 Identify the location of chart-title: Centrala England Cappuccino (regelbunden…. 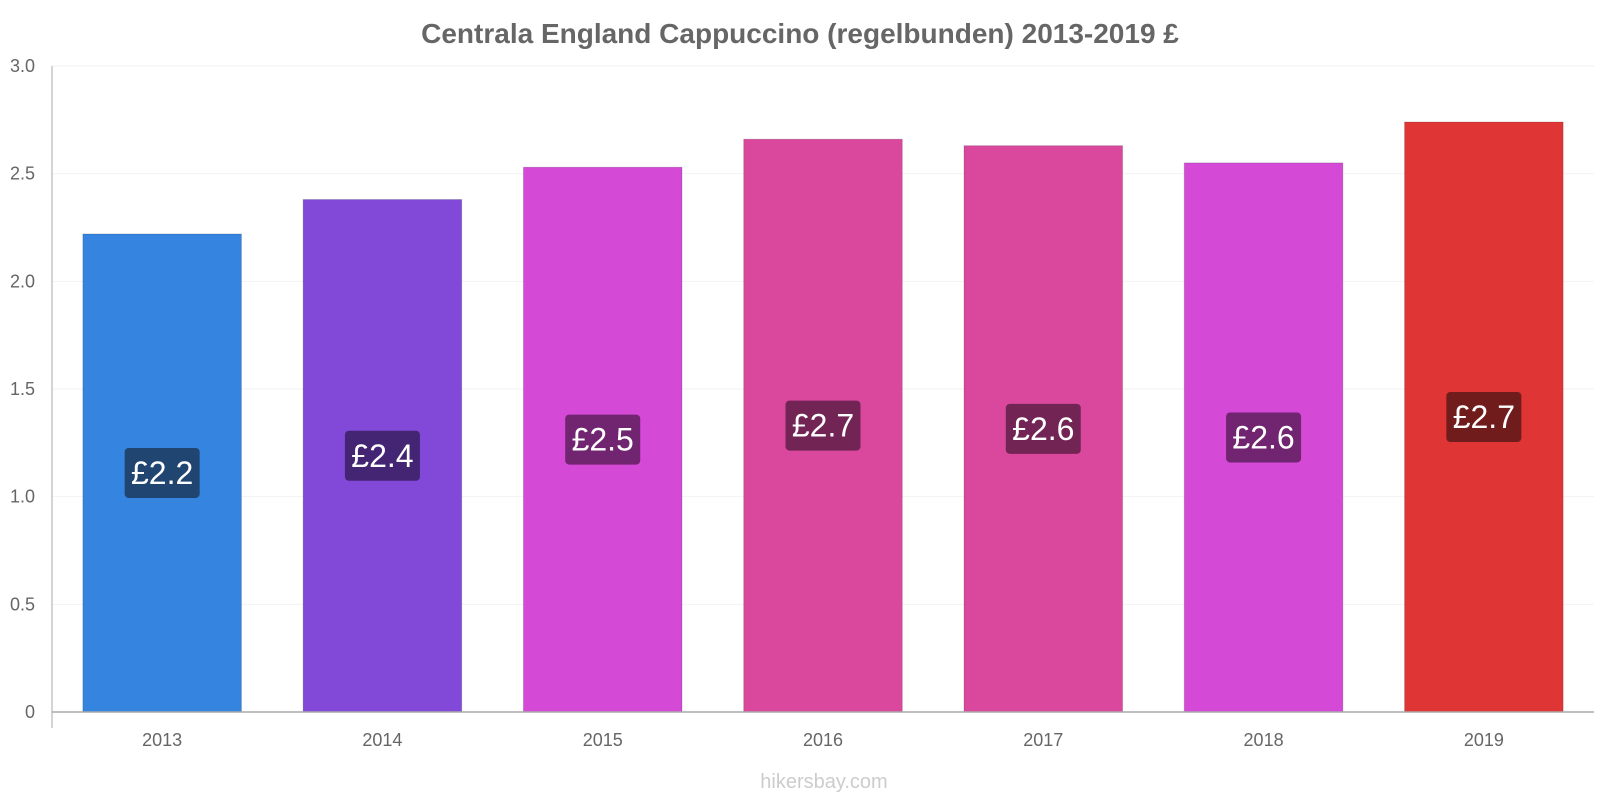
(800, 33).